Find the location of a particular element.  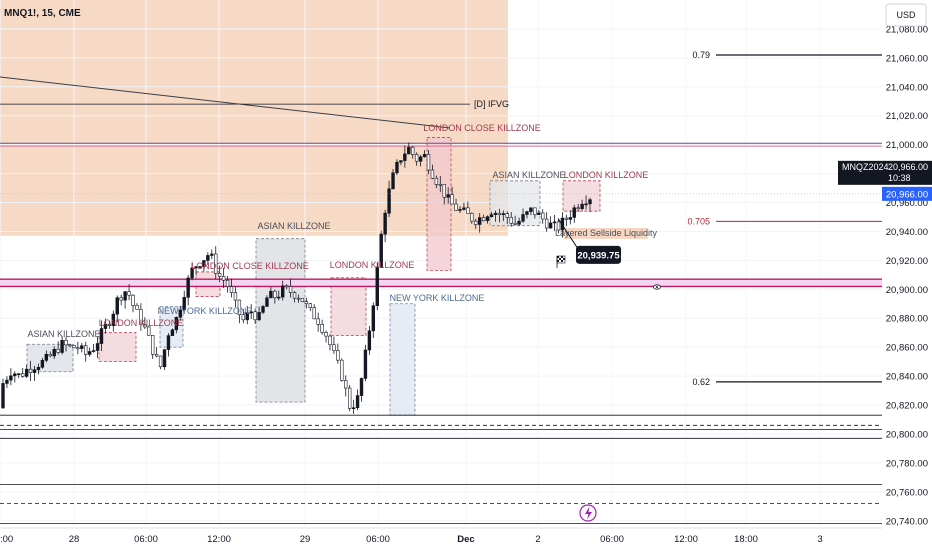

trend-line is located at coordinates (225, 102).